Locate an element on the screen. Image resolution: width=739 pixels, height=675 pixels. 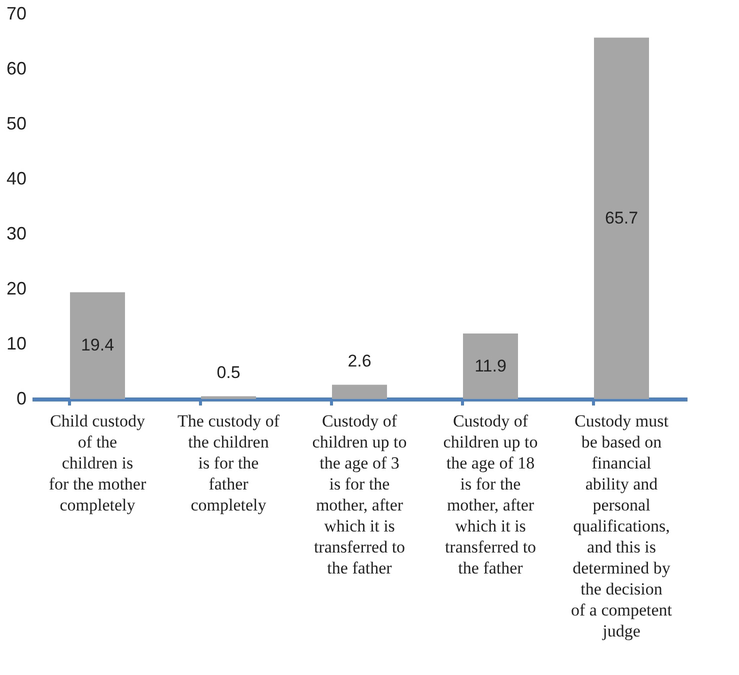
data-label: 65.7 is located at coordinates (621, 218).